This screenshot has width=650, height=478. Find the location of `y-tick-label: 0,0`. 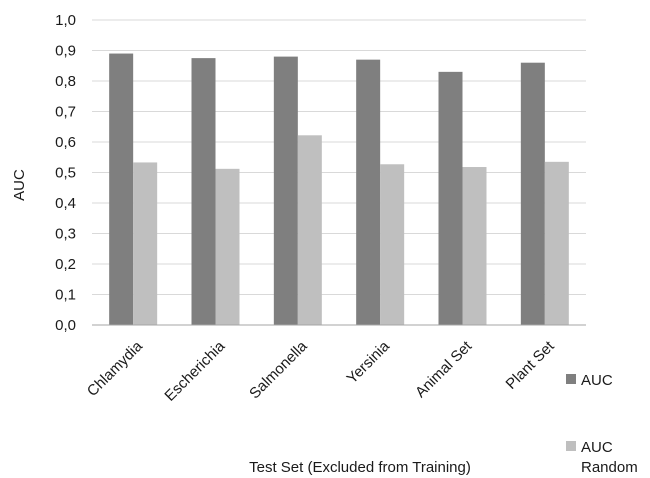

y-tick-label: 0,0 is located at coordinates (65, 325).